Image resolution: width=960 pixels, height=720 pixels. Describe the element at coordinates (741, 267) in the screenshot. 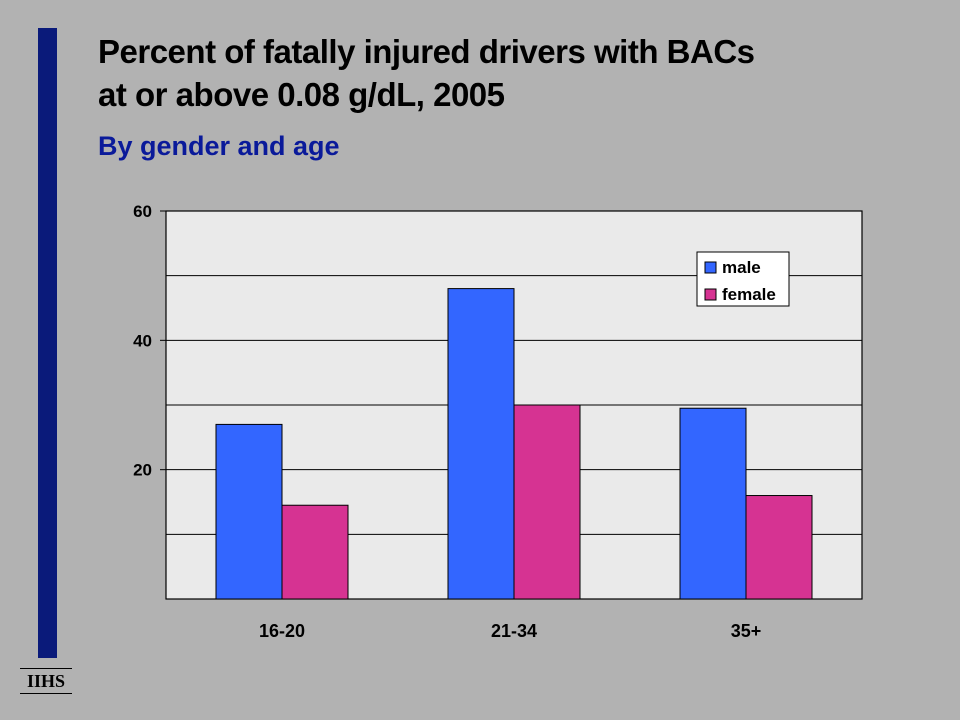

I see `legend-label-male: male` at that location.